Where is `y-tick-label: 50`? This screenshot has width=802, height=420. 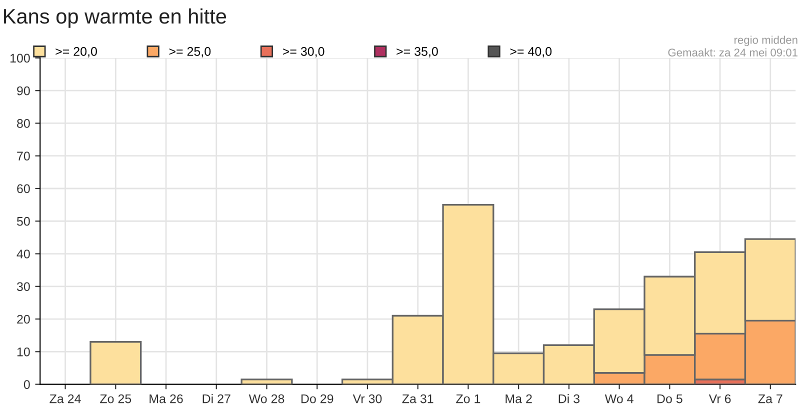
y-tick-label: 50 is located at coordinates (23, 221).